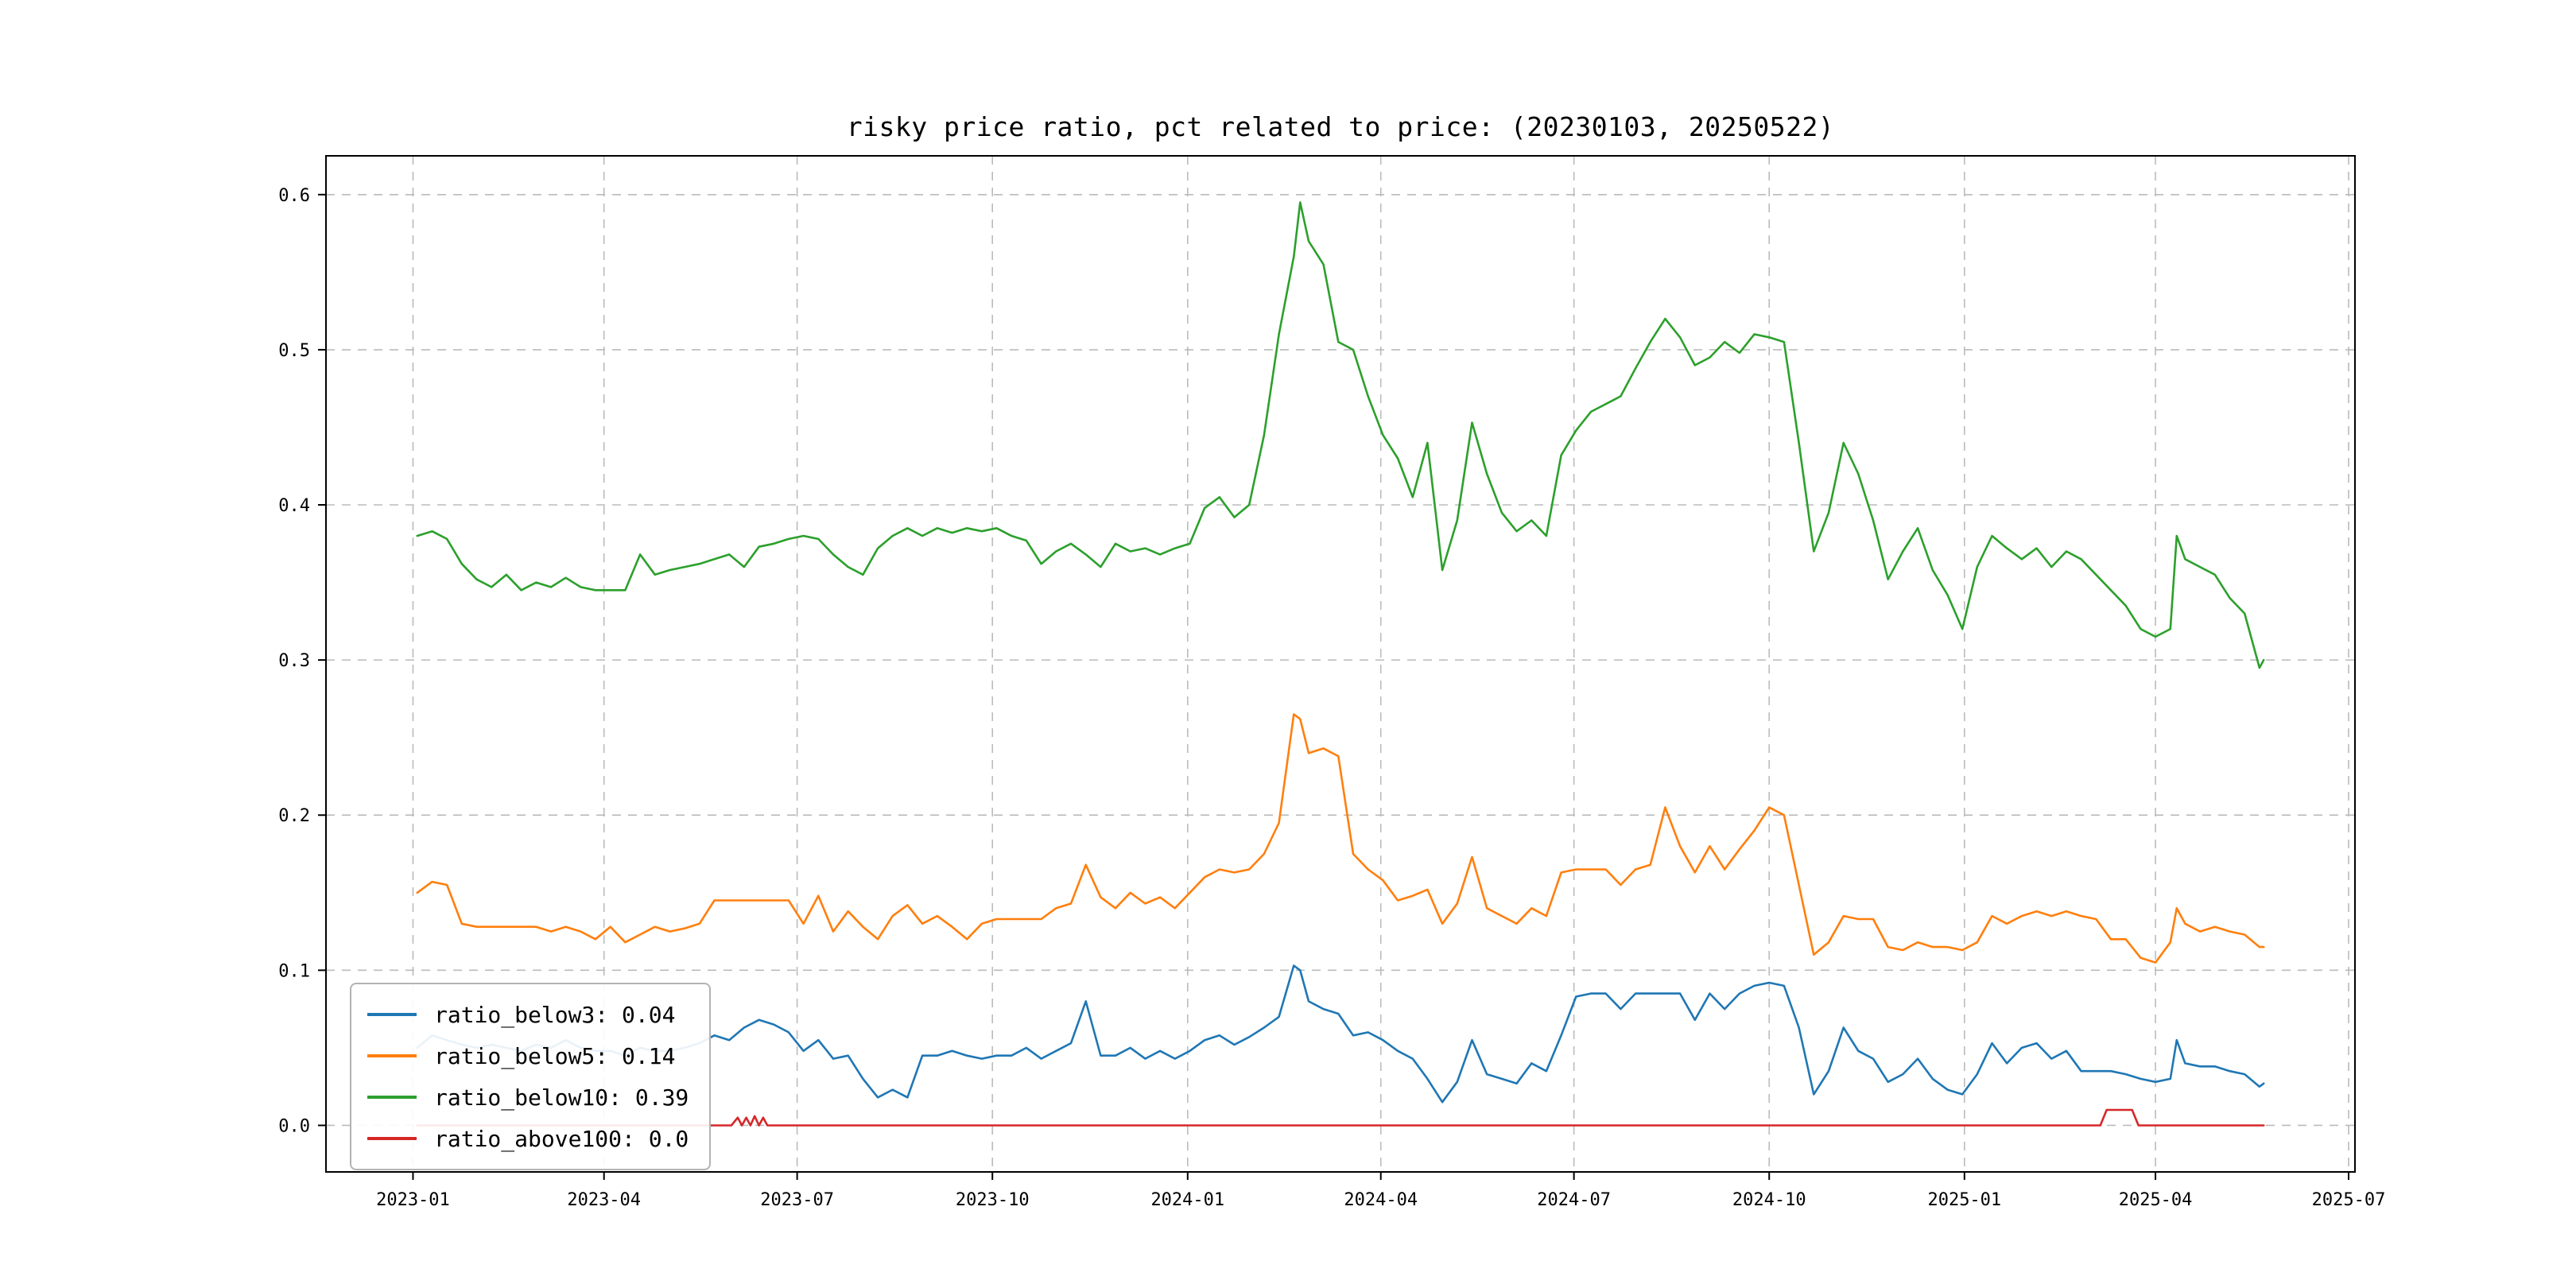  Describe the element at coordinates (1381, 1200) in the screenshot. I see `x-tick-label: 2024-04` at that location.